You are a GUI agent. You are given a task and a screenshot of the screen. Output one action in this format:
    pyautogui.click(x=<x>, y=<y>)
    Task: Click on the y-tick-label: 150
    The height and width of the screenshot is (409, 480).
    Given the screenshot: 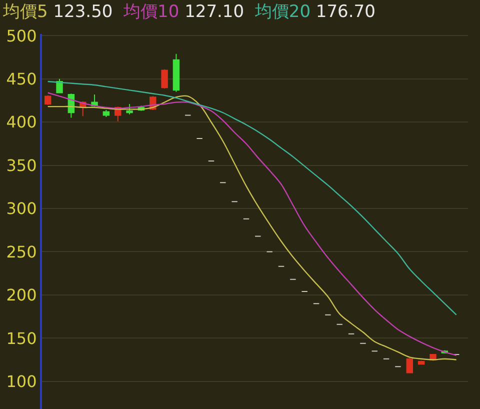 What is the action you would take?
    pyautogui.click(x=21, y=338)
    